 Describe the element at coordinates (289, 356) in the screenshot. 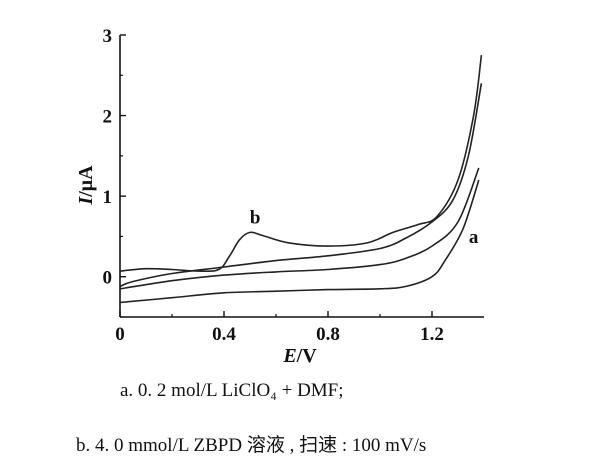

I see `x-axis-label-symbol: E` at that location.